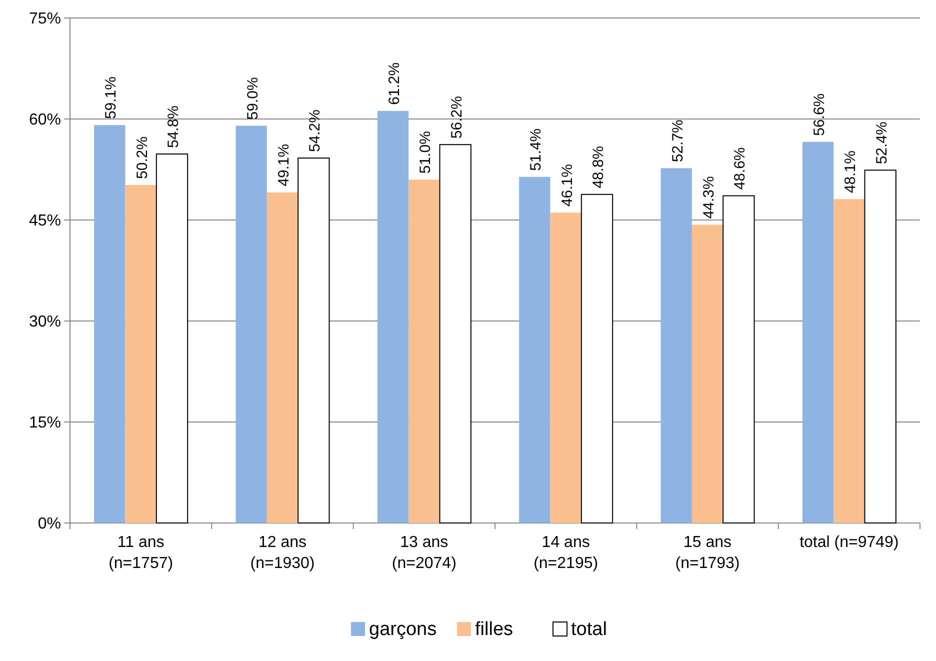 The image size is (936, 661). I want to click on data-label: 50.2%, so click(142, 157).